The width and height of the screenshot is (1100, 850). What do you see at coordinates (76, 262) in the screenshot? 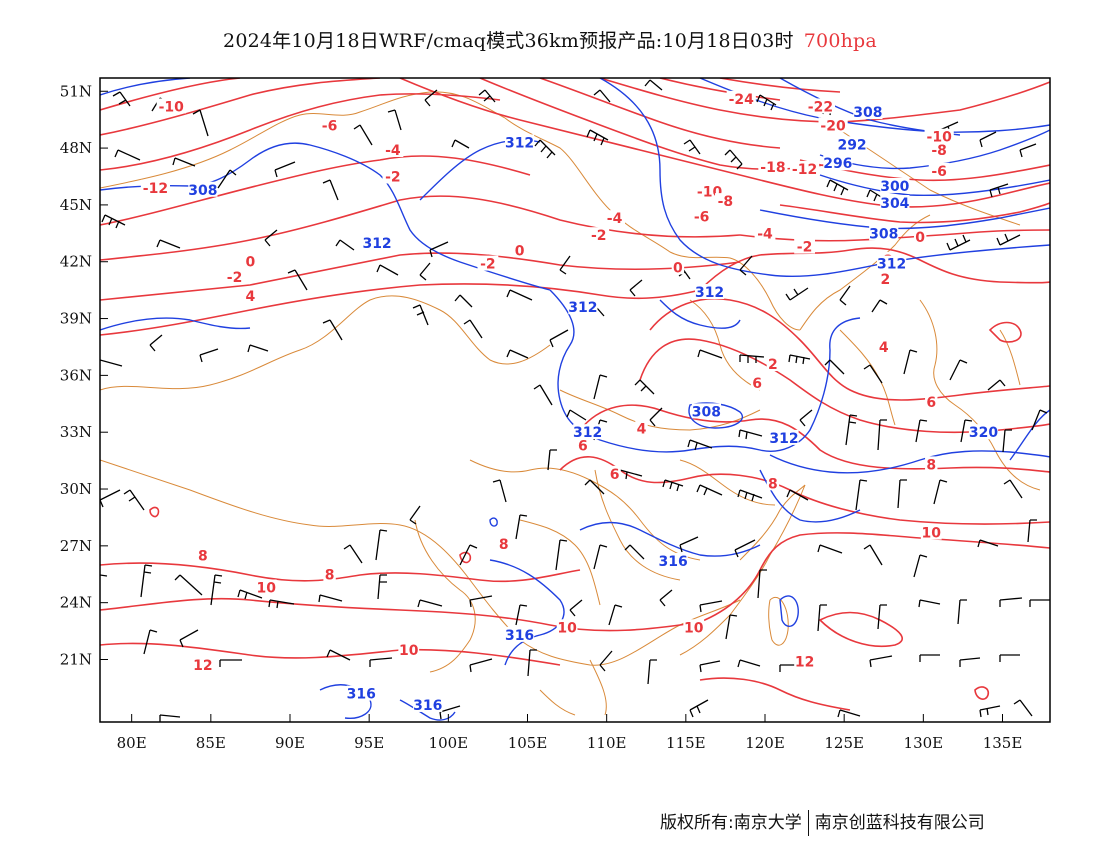
I see `lat-tick-label: 42N` at bounding box center [76, 262].